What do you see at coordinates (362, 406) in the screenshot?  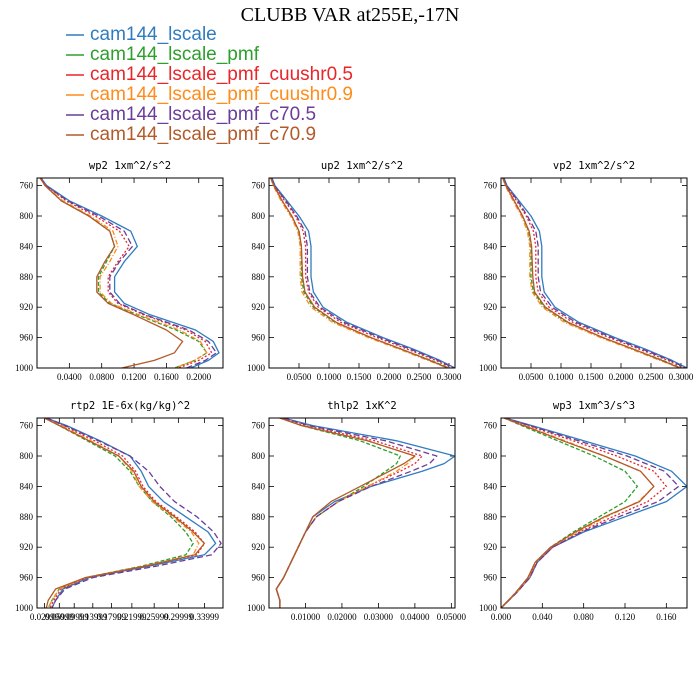 I see `panel-title: thlp2 1xK^2` at bounding box center [362, 406].